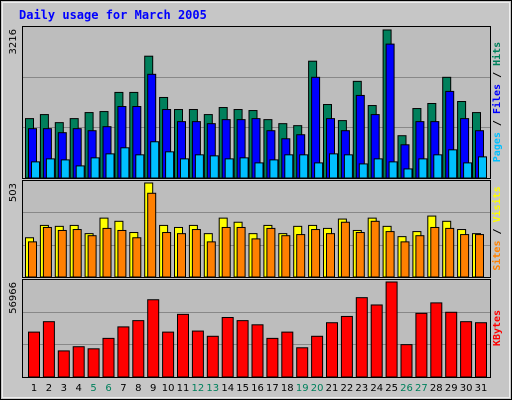  What do you see at coordinates (421, 388) in the screenshot?
I see `x-tick-label: 27` at bounding box center [421, 388].